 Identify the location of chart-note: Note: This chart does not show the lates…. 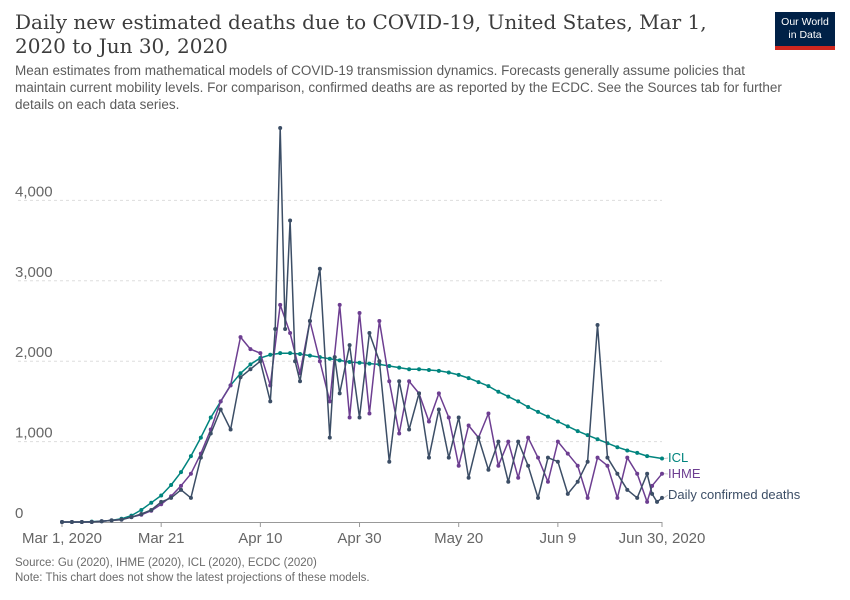
(192, 578).